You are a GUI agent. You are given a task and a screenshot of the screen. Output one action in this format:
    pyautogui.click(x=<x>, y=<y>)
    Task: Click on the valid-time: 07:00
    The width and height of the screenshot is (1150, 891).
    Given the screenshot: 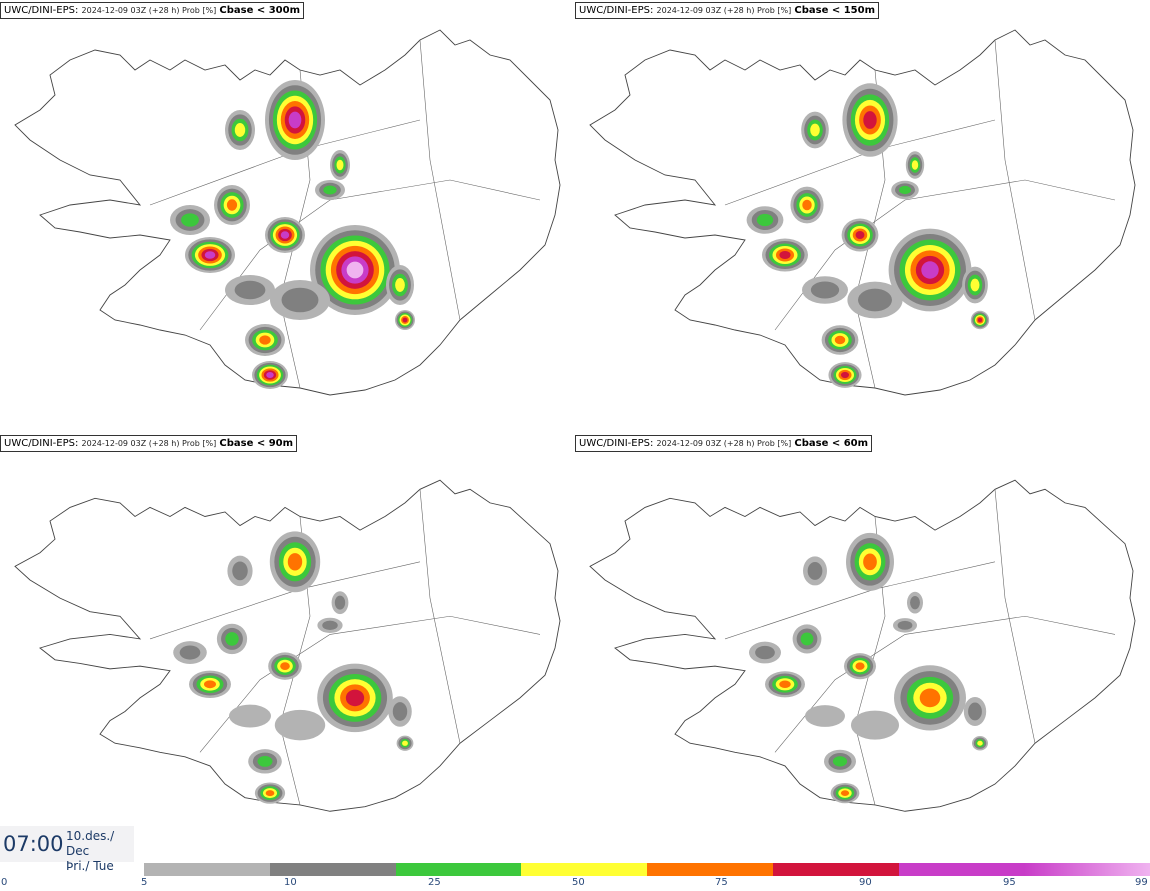 What is the action you would take?
    pyautogui.click(x=33, y=844)
    